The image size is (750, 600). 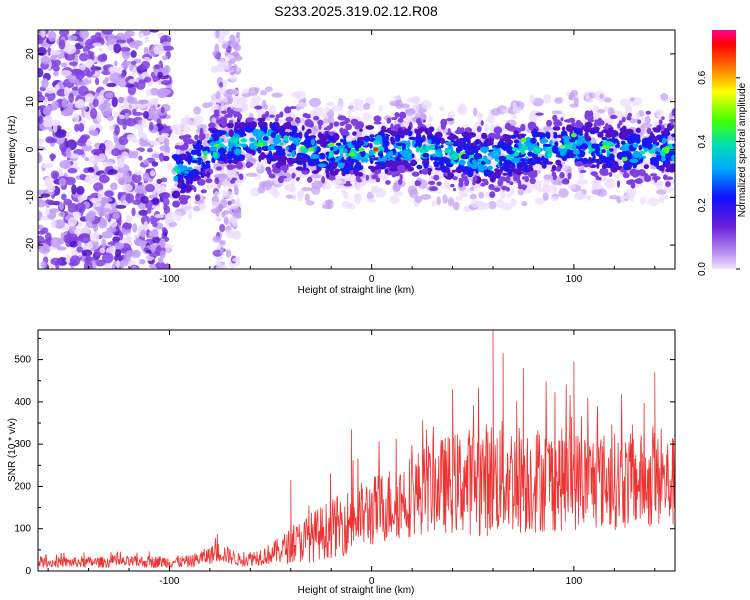 What do you see at coordinates (702, 141) in the screenshot?
I see `colorbar-tick-label: 0.4` at bounding box center [702, 141].